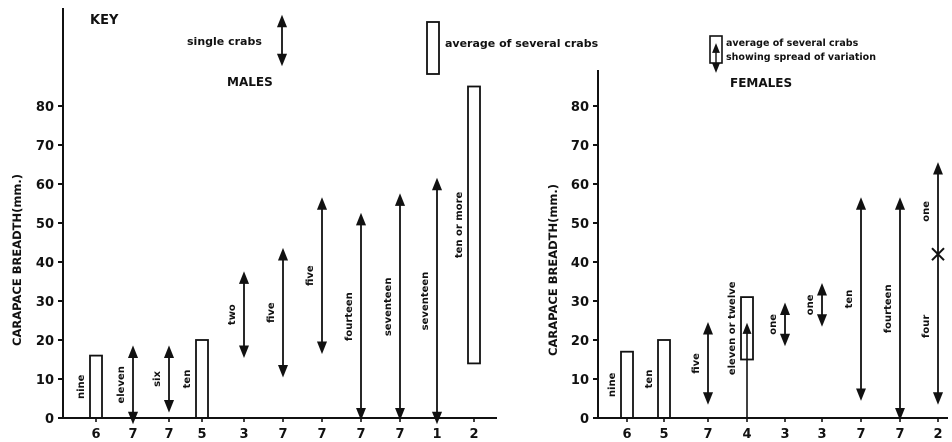 This screenshot has height=442, width=952. Describe the element at coordinates (626, 434) in the screenshot. I see `females-xtick-label: 6` at that location.